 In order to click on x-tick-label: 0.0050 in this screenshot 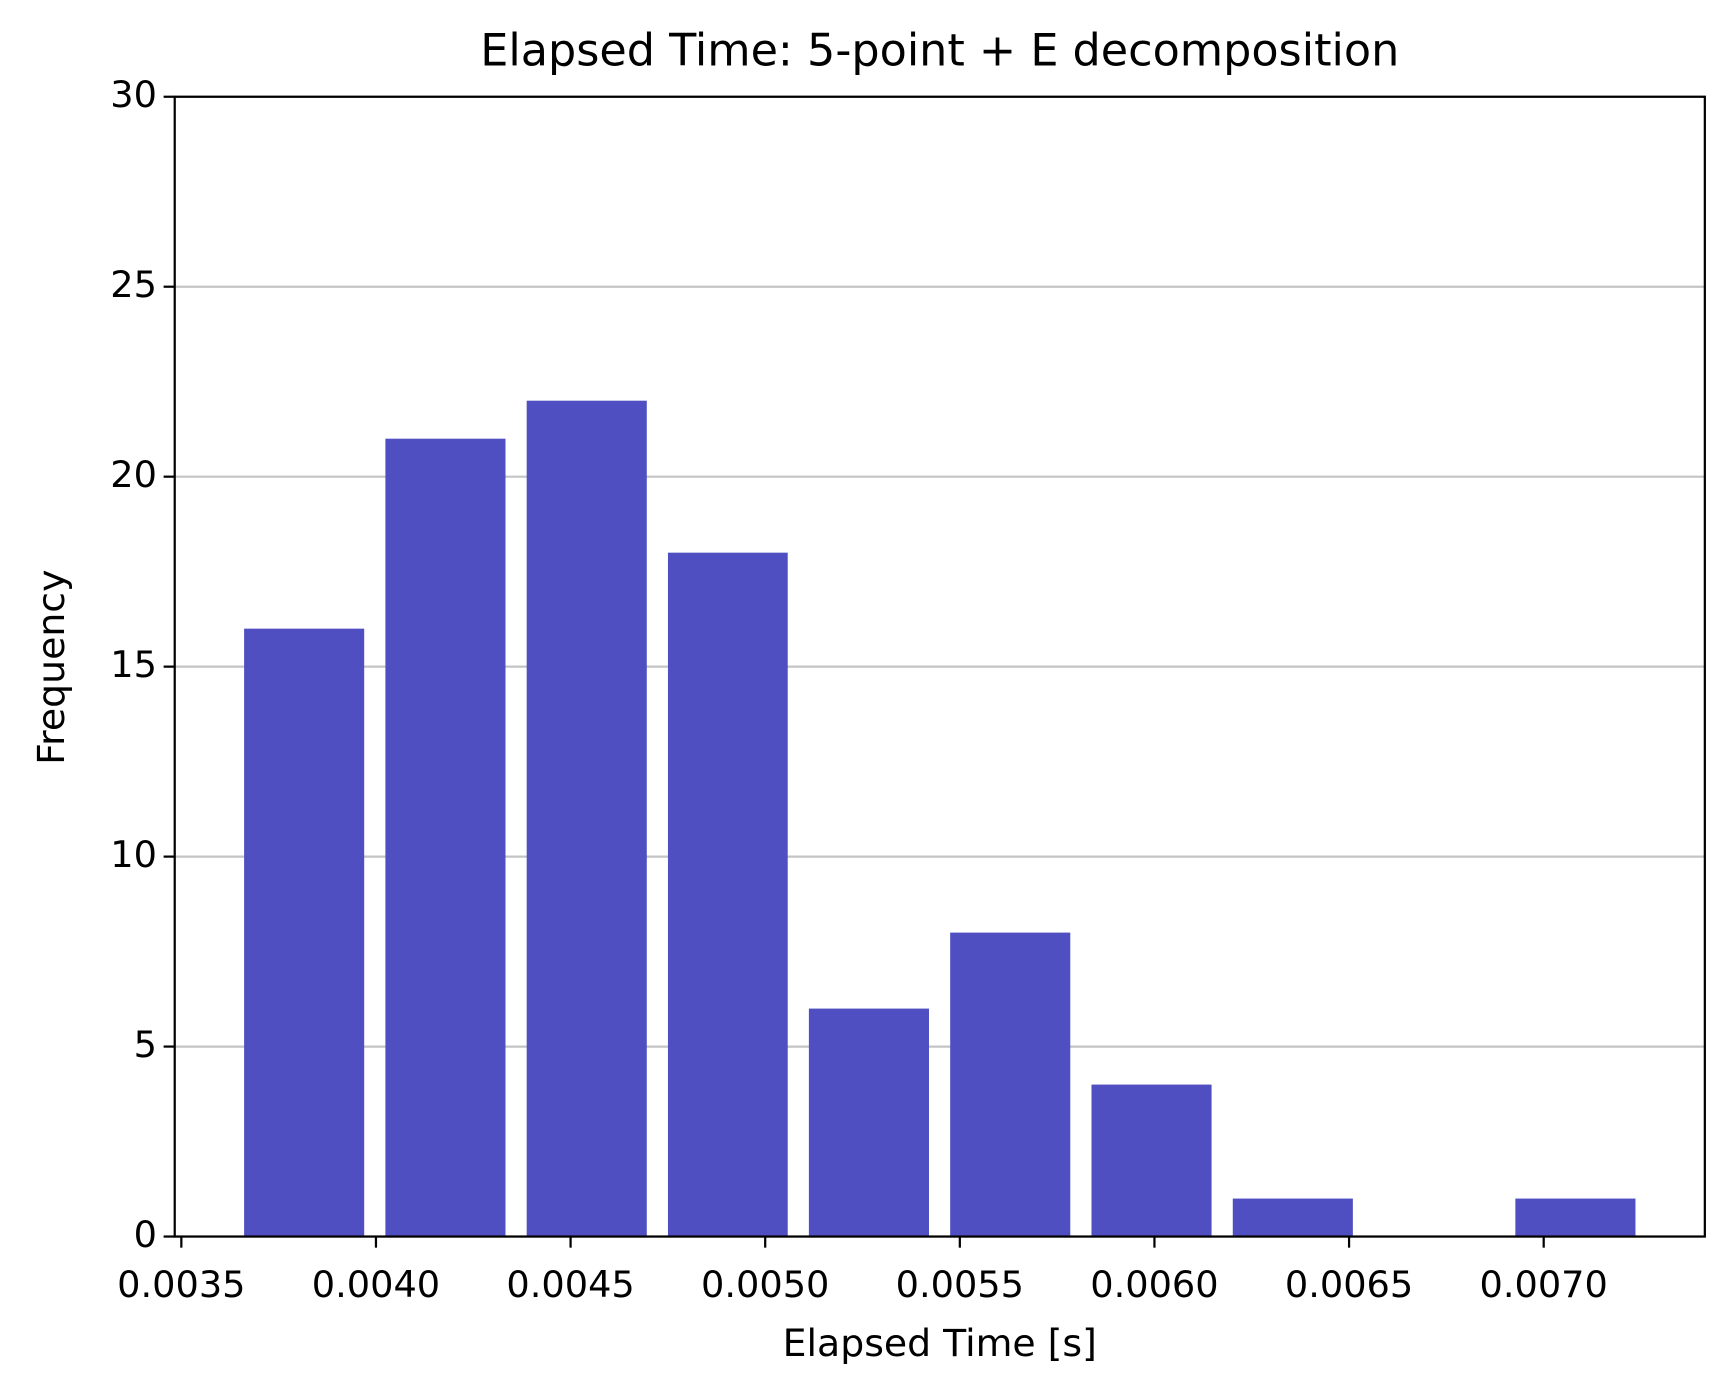, I will do `click(765, 1284)`.